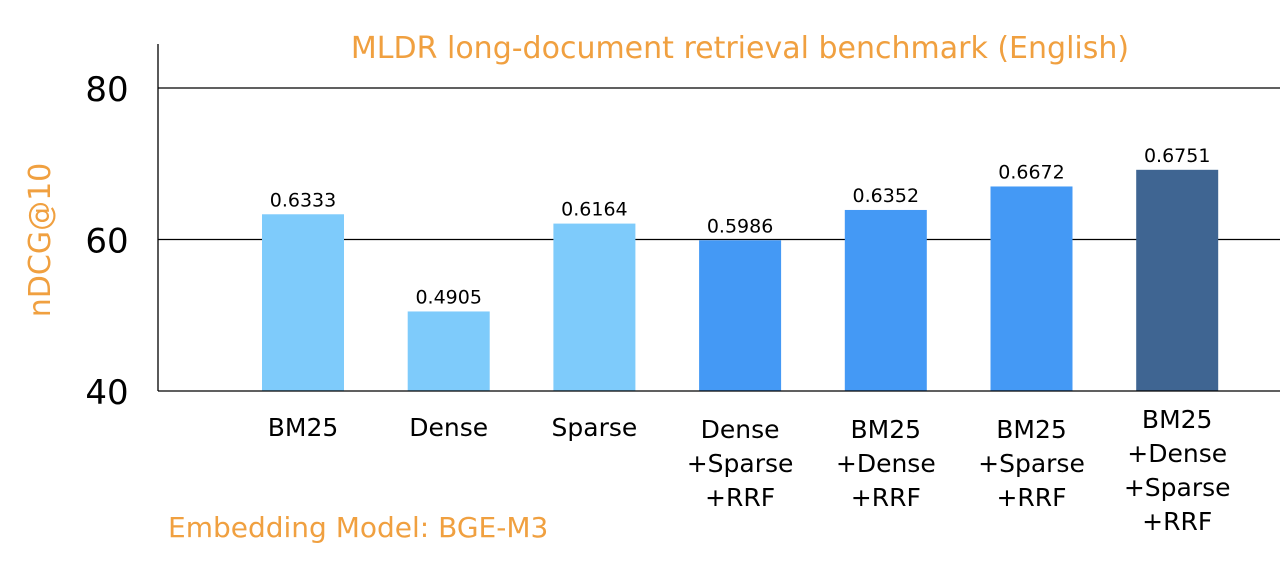 The height and width of the screenshot is (576, 1280). What do you see at coordinates (1177, 470) in the screenshot?
I see `x-tick-label: BM25 +Dense +Sparse +RRF` at bounding box center [1177, 470].